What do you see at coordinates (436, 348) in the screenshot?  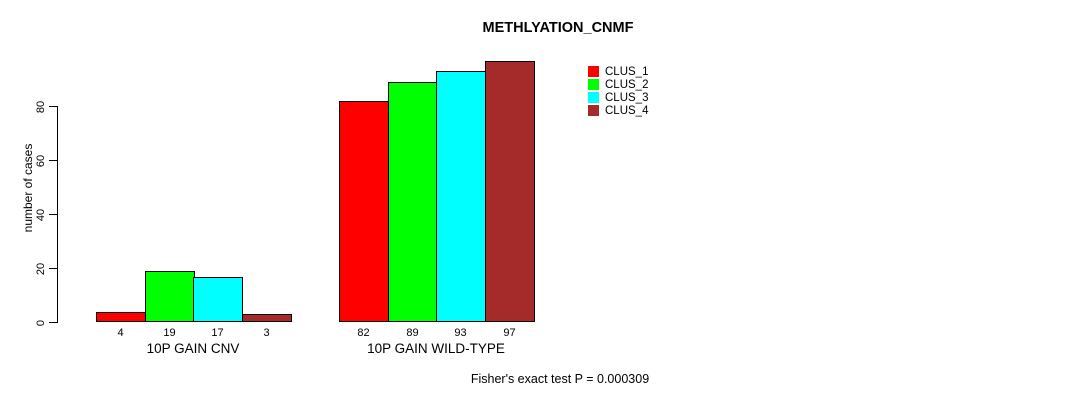 I see `x-axis-group-label: 10P GAIN WILD-TYPE` at bounding box center [436, 348].